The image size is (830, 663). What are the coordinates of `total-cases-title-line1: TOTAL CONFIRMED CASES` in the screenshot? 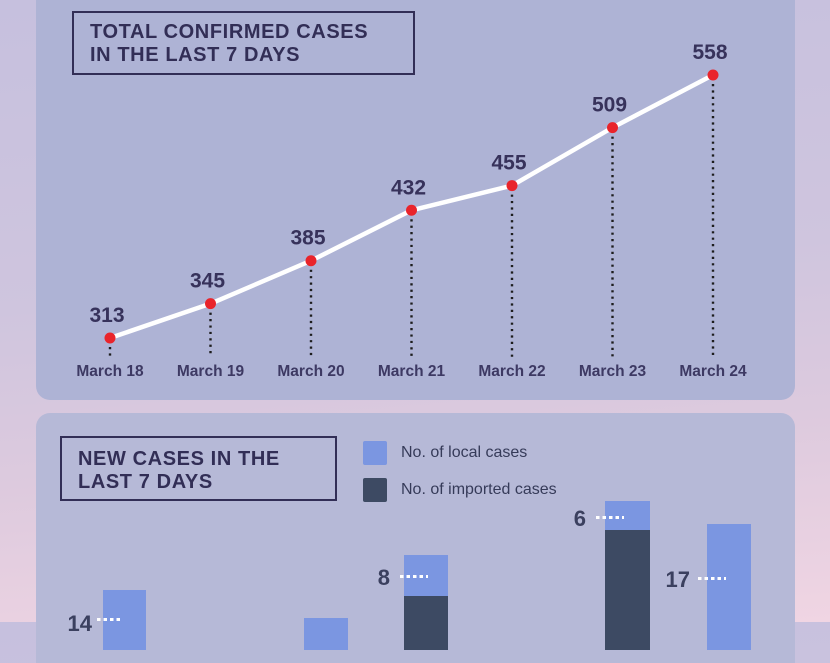 It's located at (229, 32).